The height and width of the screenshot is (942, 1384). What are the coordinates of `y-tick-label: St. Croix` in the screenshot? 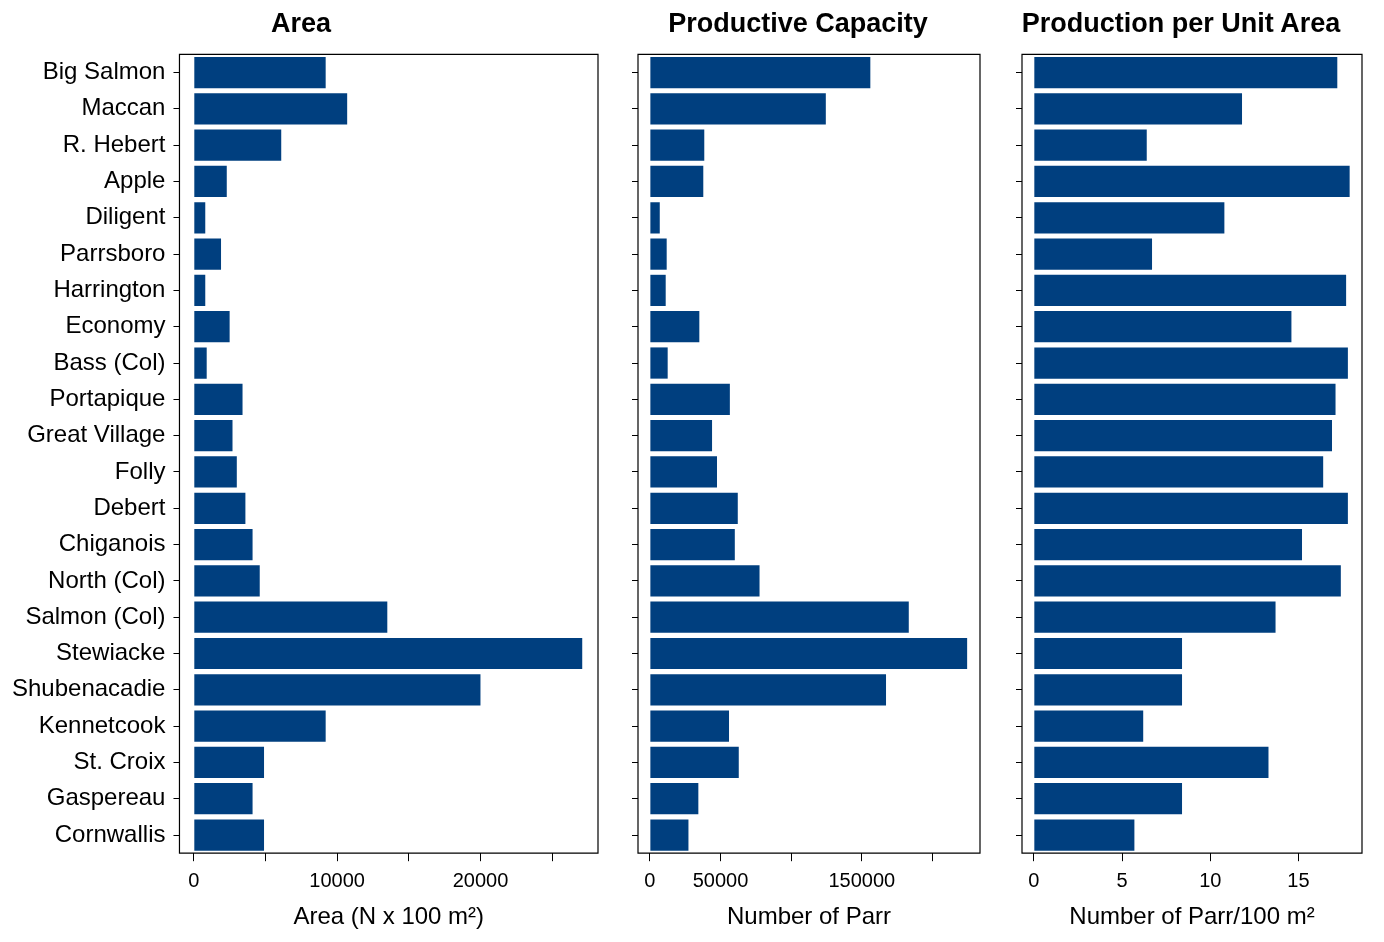 It's located at (119, 761).